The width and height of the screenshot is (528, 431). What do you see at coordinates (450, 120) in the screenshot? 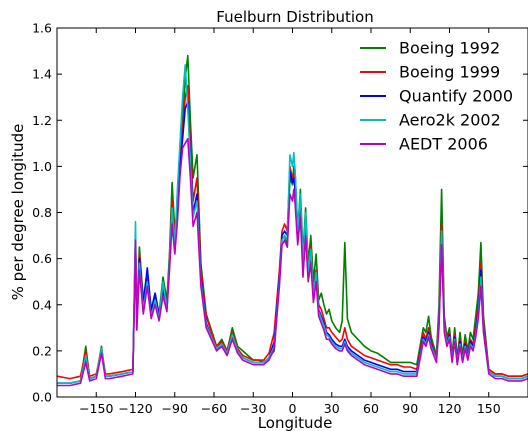
I see `legend-label: Aero2k 2002` at bounding box center [450, 120].